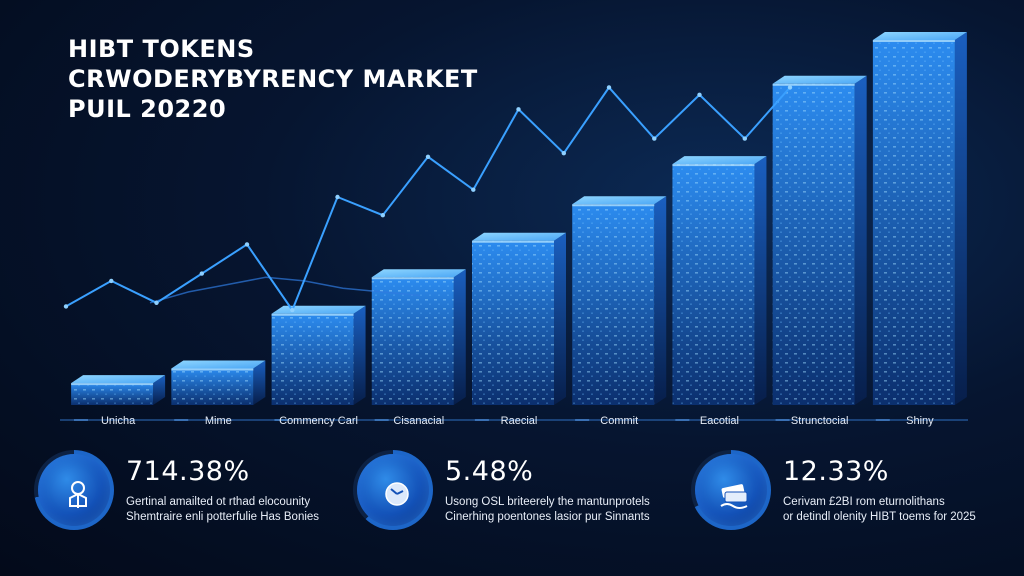 The height and width of the screenshot is (576, 1024). What do you see at coordinates (218, 421) in the screenshot?
I see `x-tick-label: Mime` at bounding box center [218, 421].